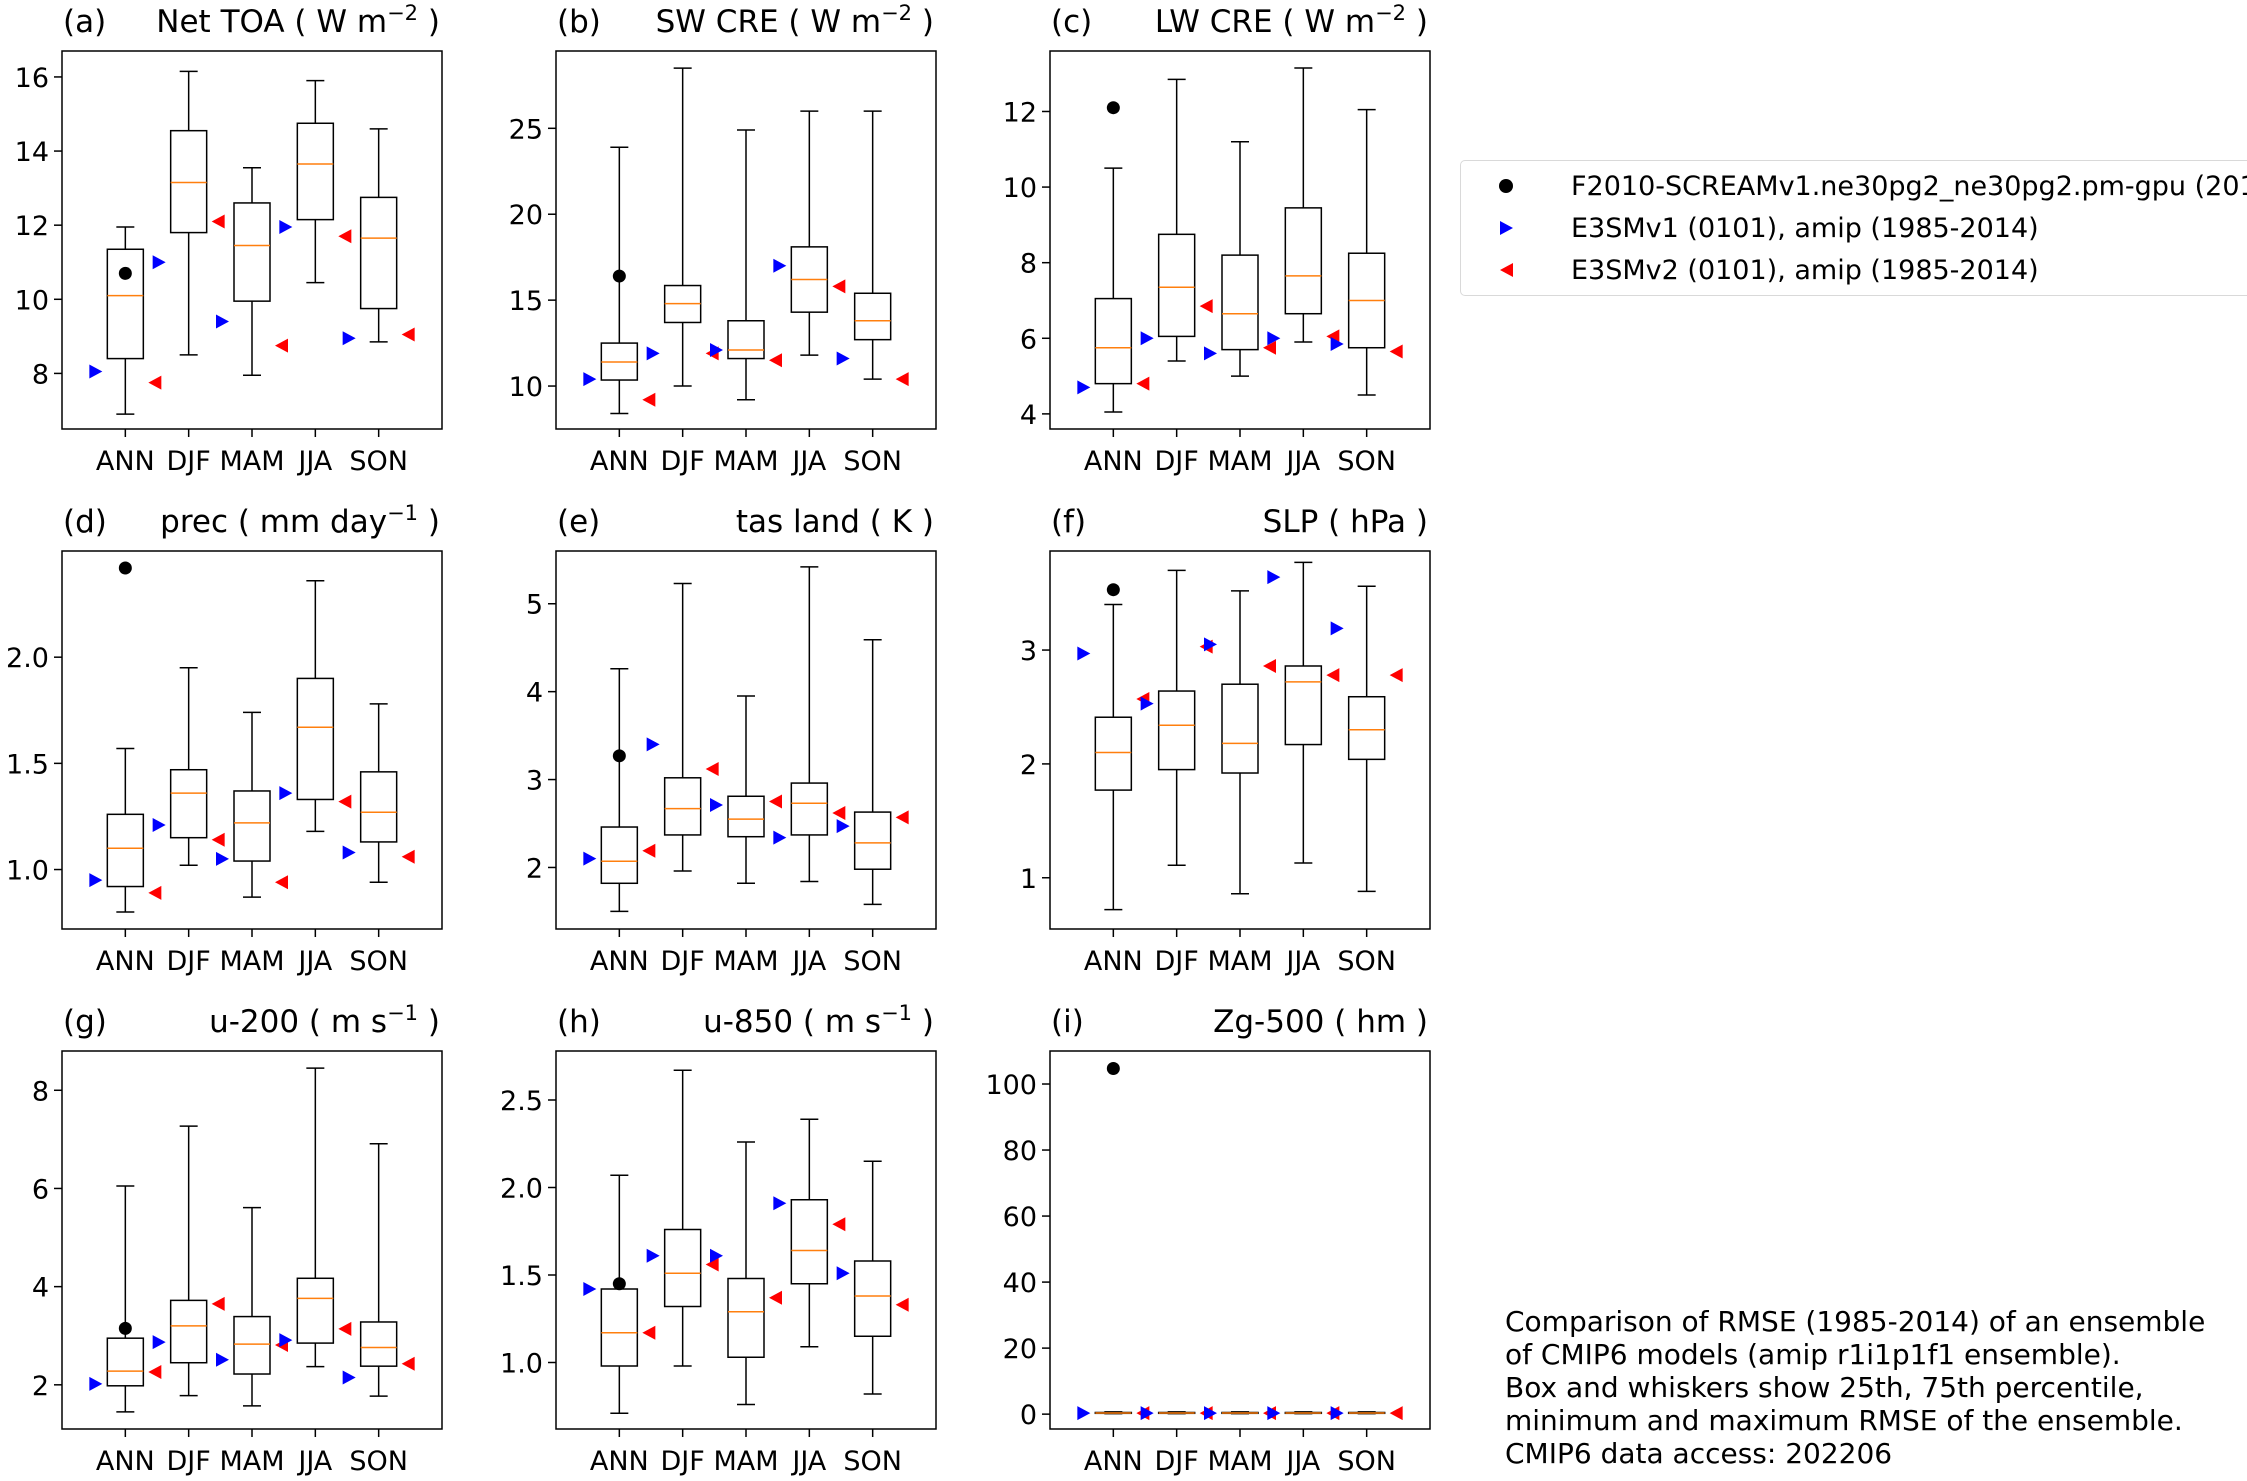  I want to click on y-tick-label: 12, so click(32, 226).